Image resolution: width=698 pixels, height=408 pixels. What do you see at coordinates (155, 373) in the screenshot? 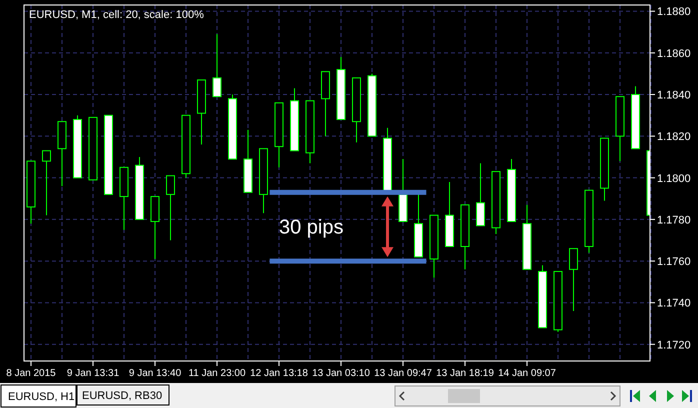
I see `x-tick-label: 9 Jan 13:40` at bounding box center [155, 373].